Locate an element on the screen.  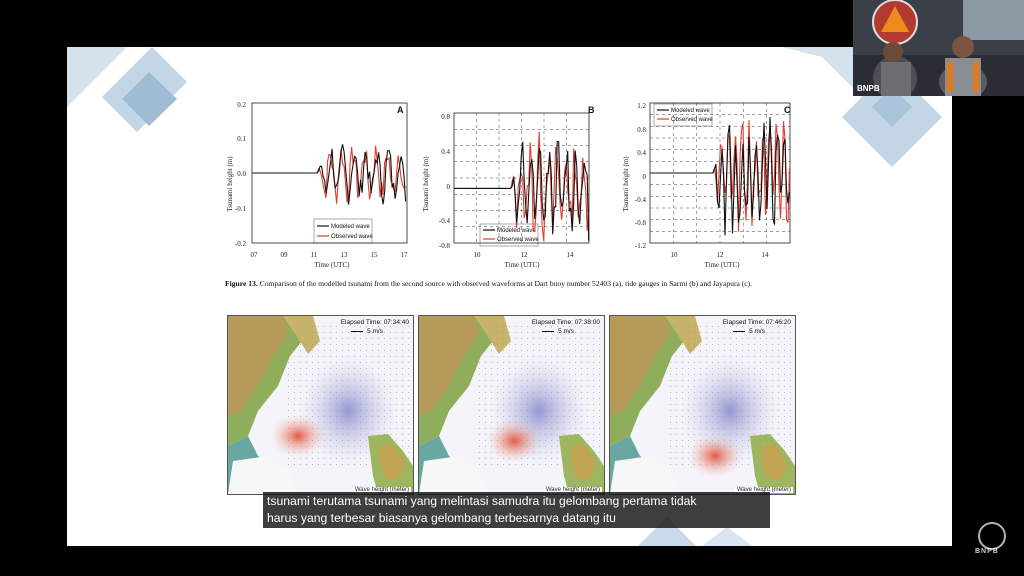
webcam-image is located at coordinates (938, 48).